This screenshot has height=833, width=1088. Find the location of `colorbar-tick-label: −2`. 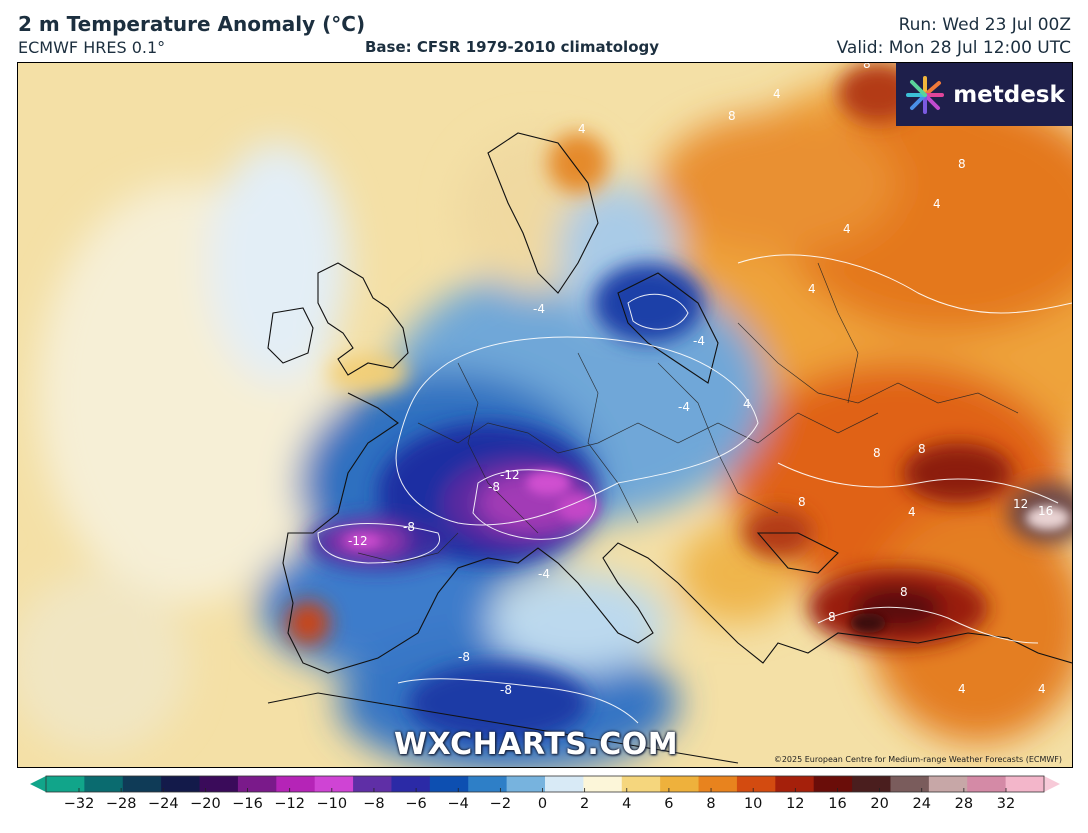

colorbar-tick-label: −2 is located at coordinates (500, 804).